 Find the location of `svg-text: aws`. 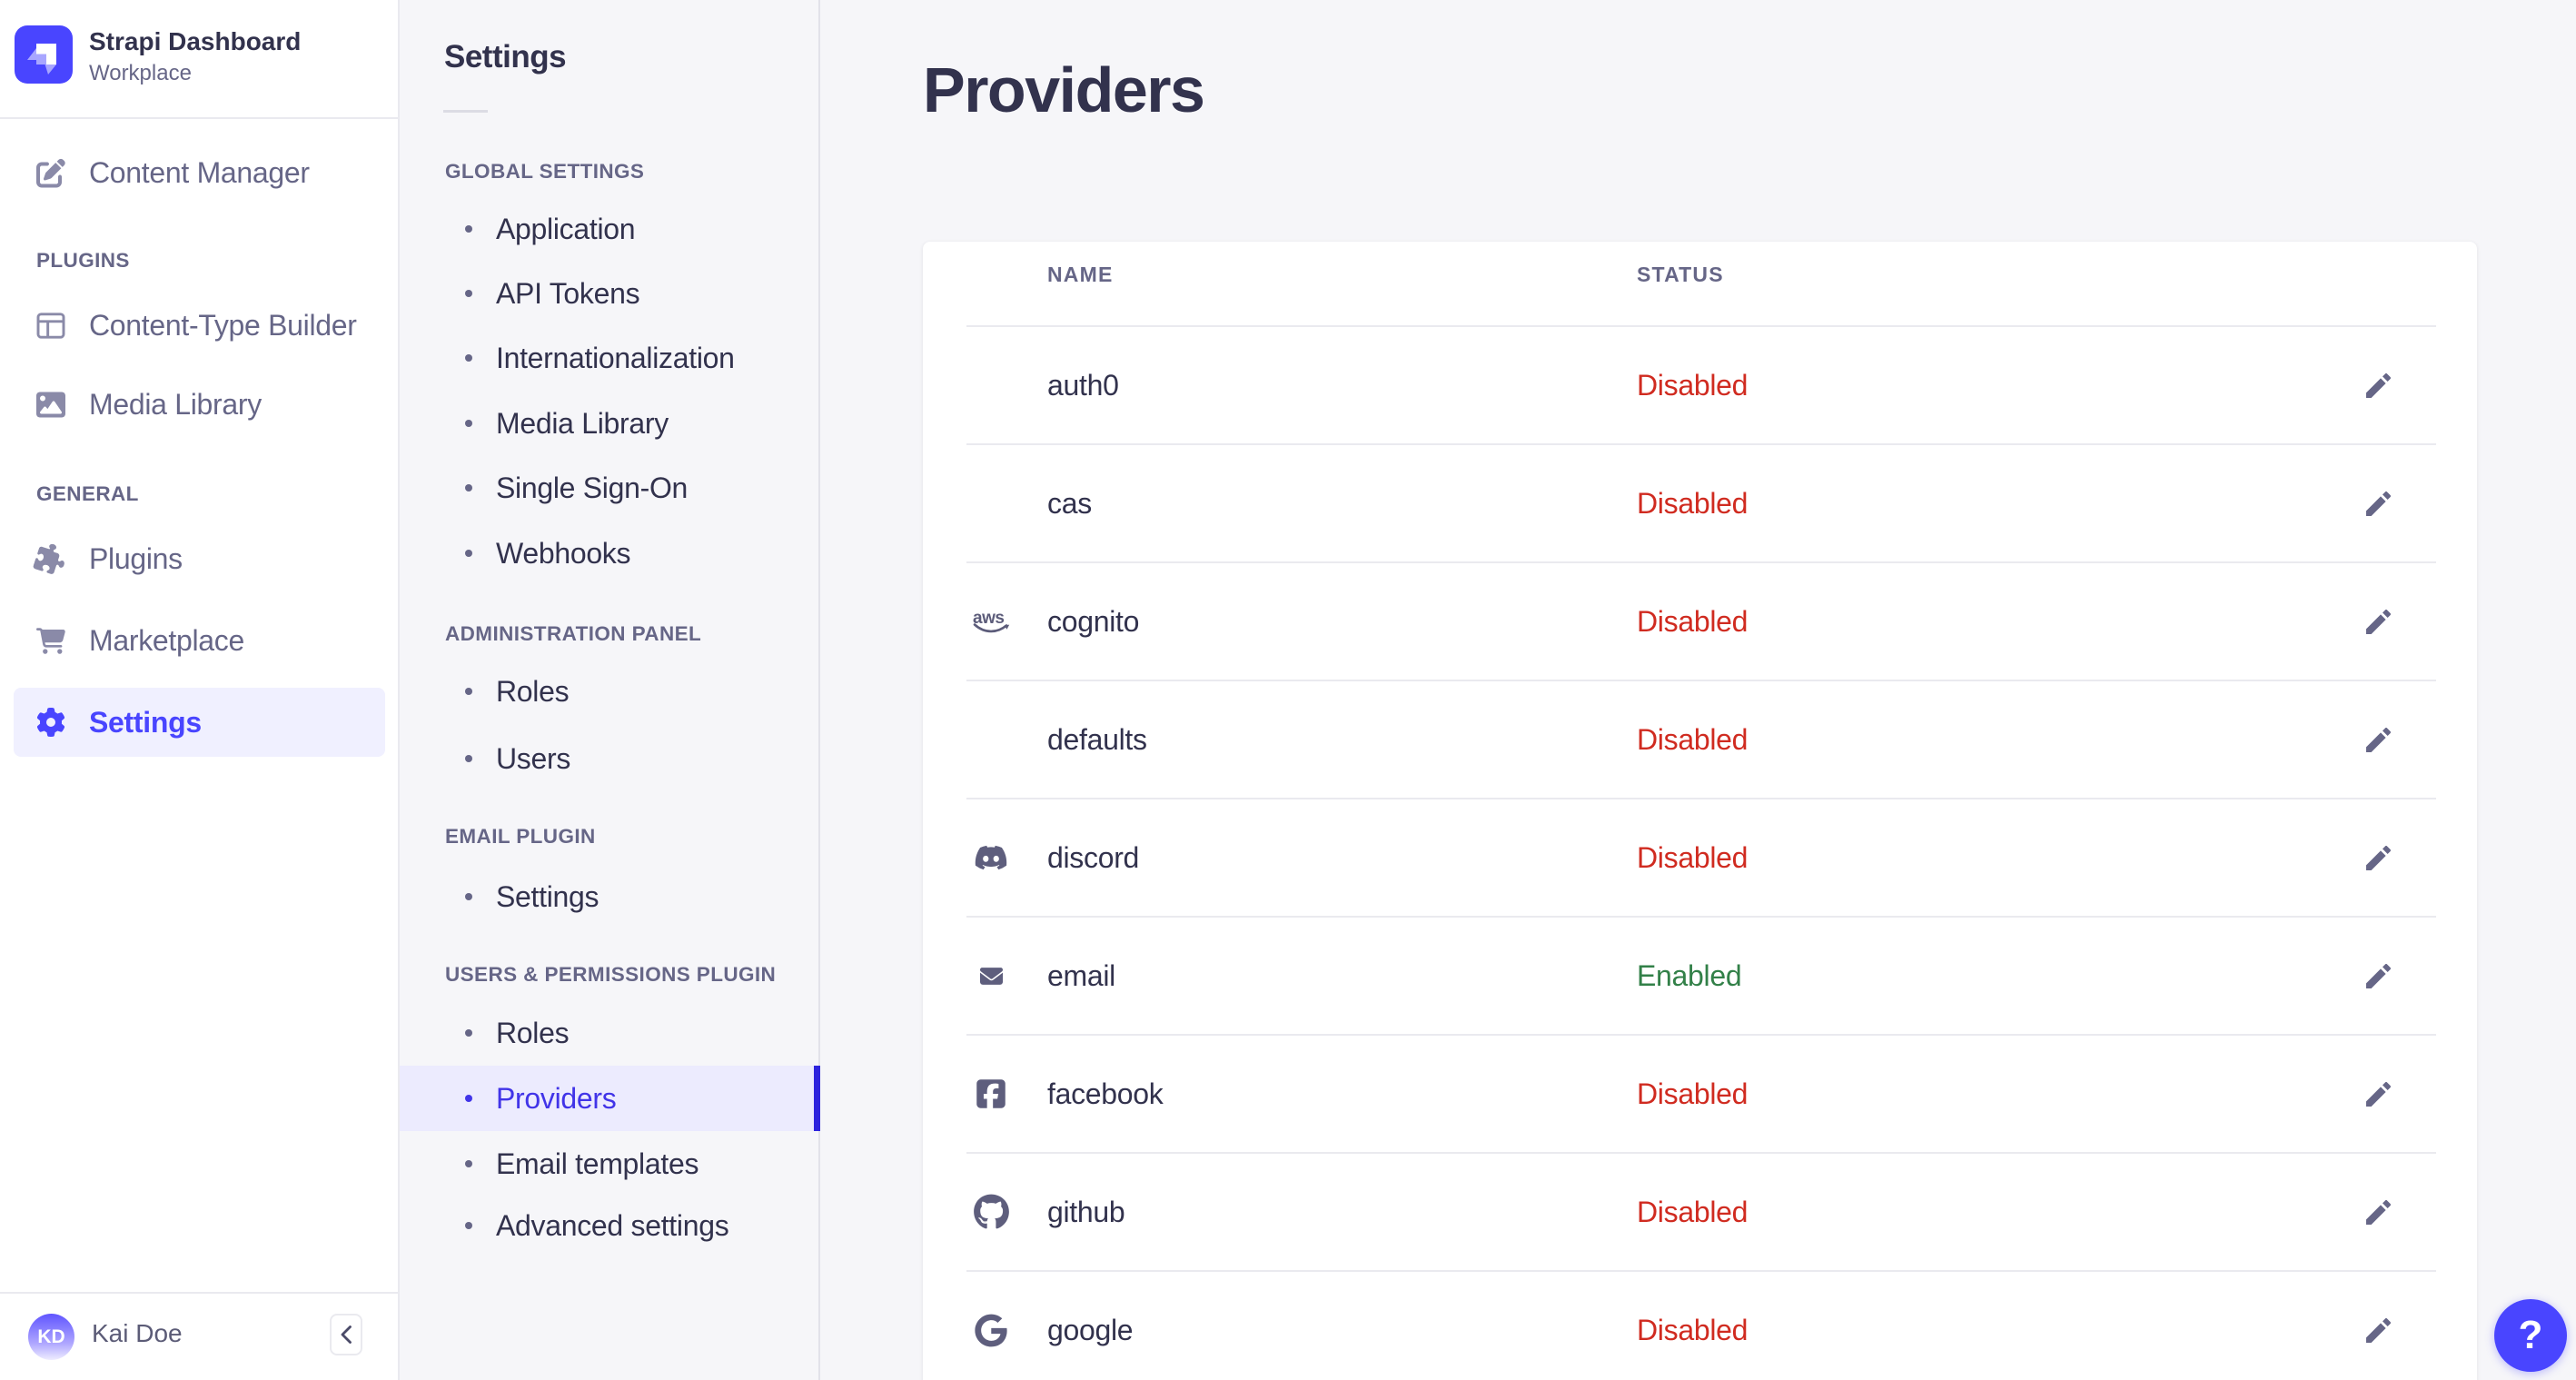

svg-text: aws is located at coordinates (988, 619).